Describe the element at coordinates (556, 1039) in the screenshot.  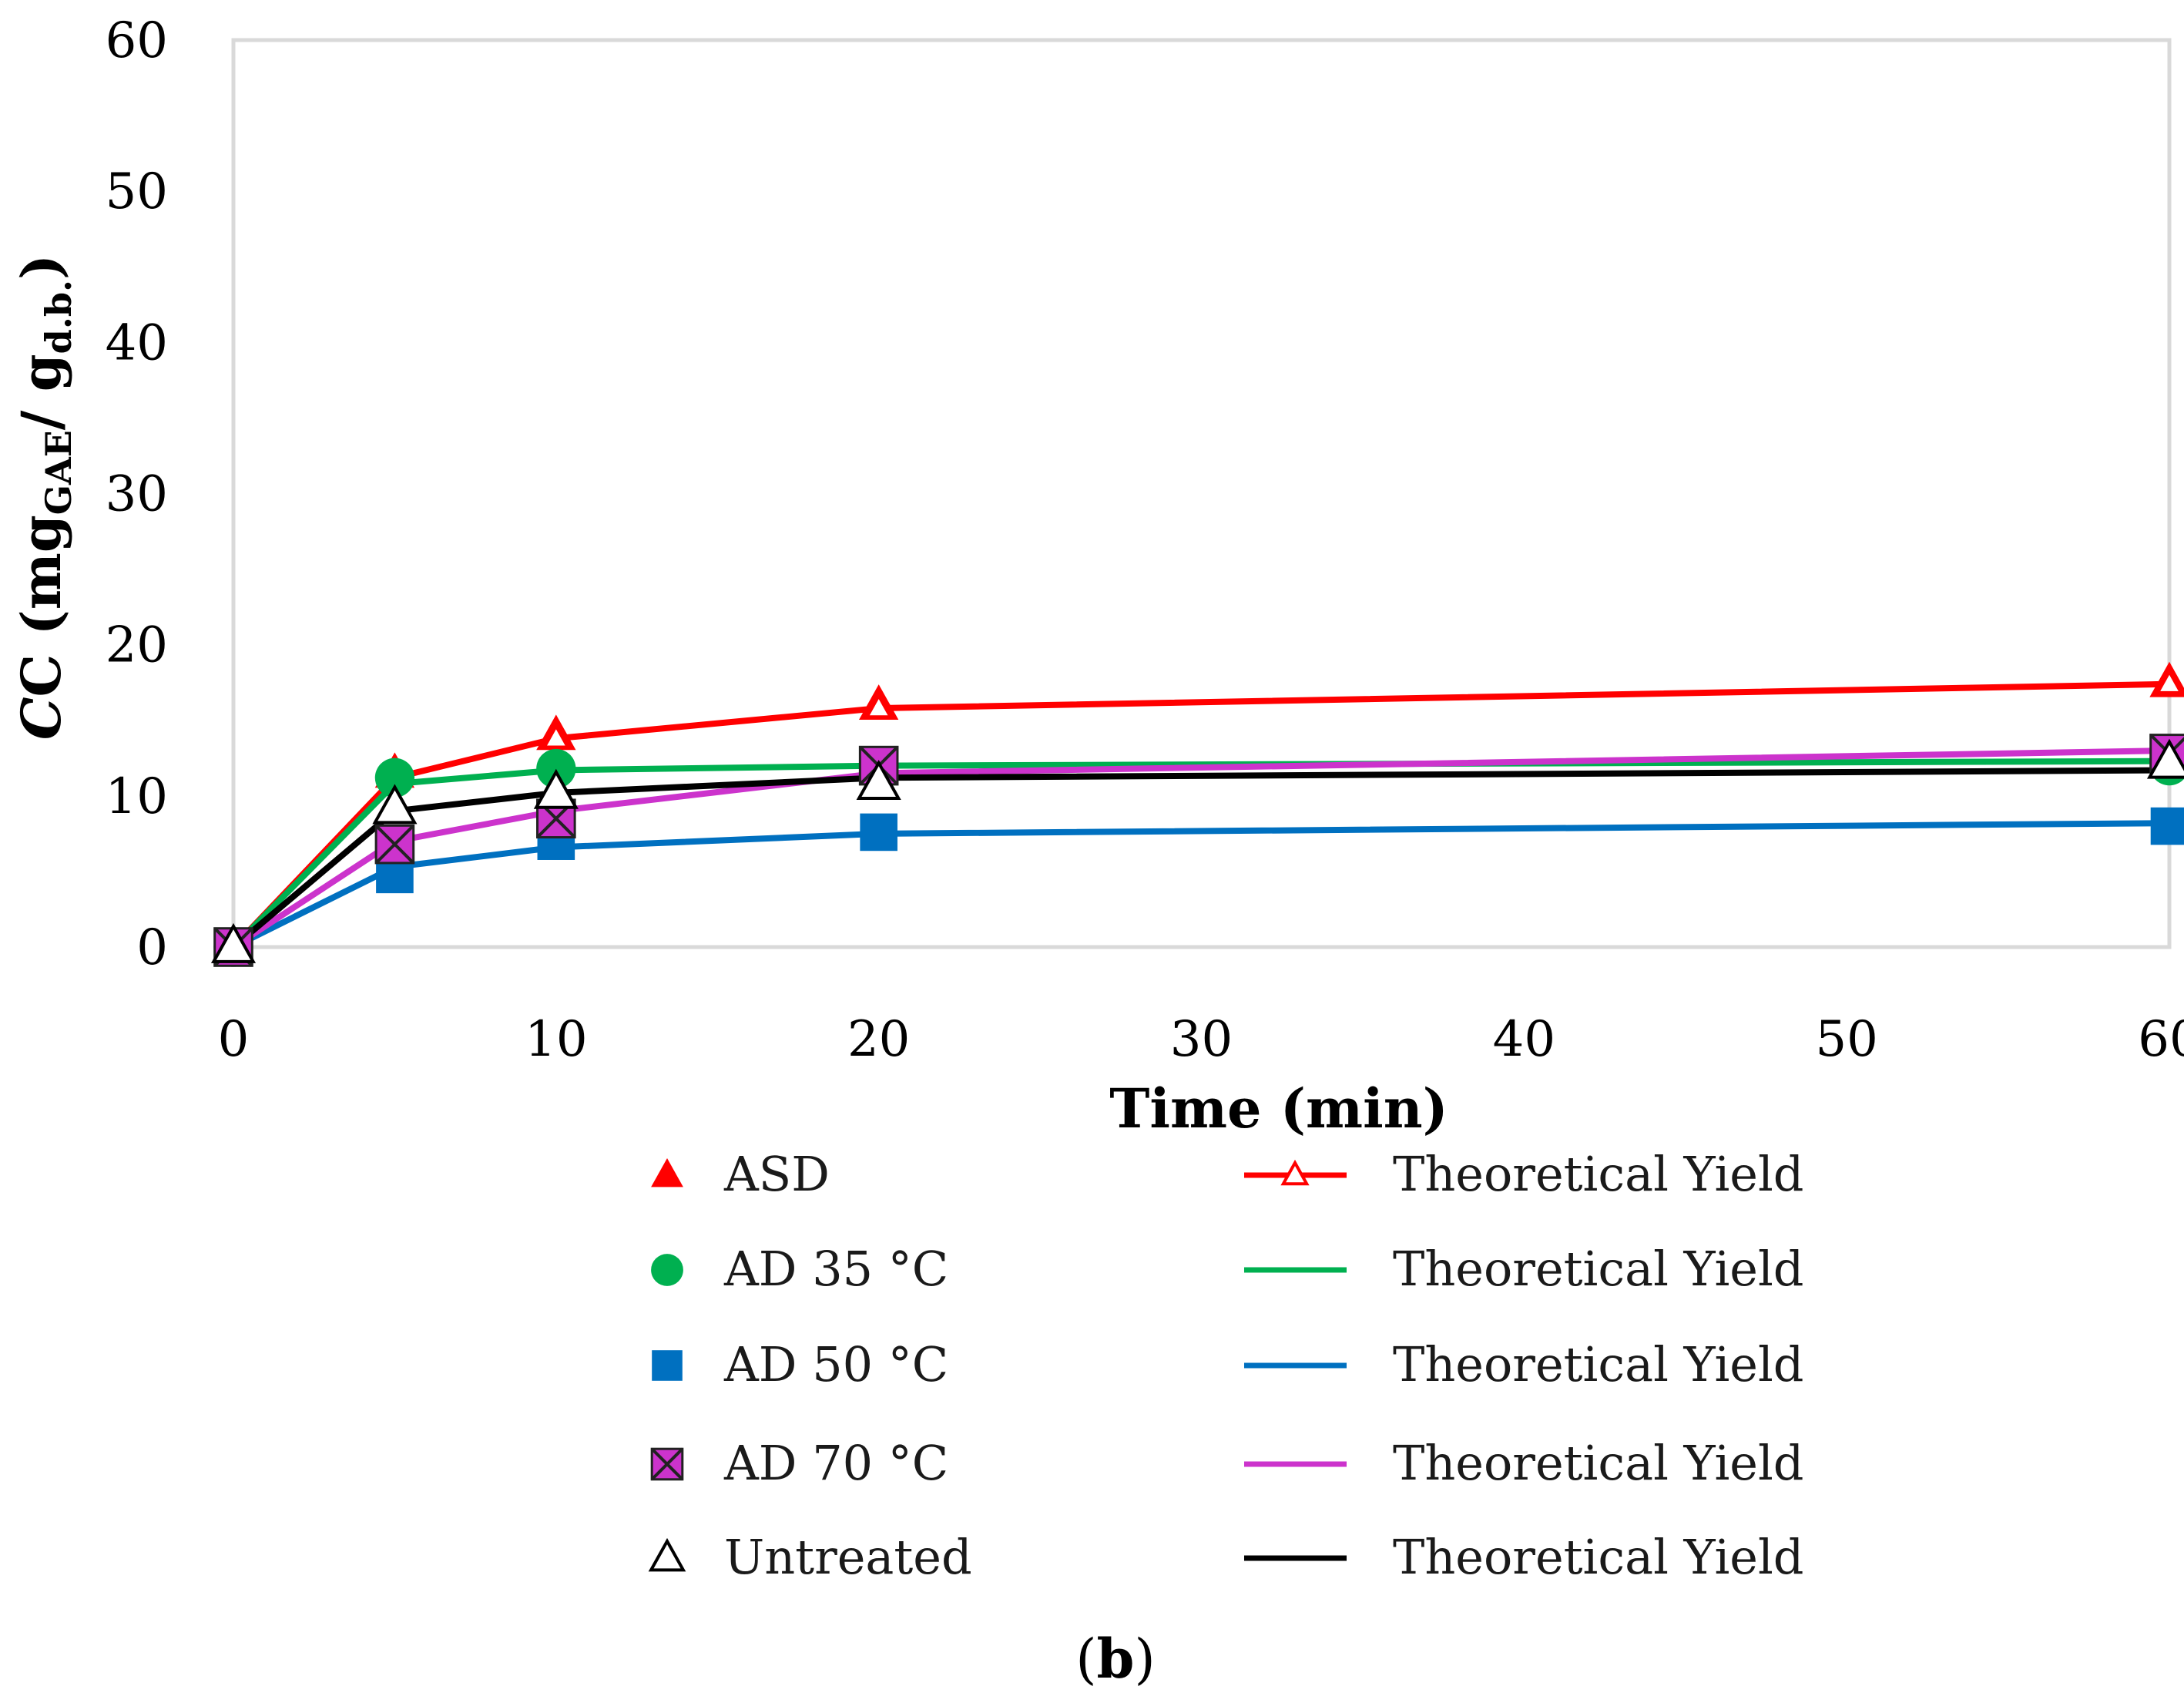
I see `x-tick-label: 10` at that location.